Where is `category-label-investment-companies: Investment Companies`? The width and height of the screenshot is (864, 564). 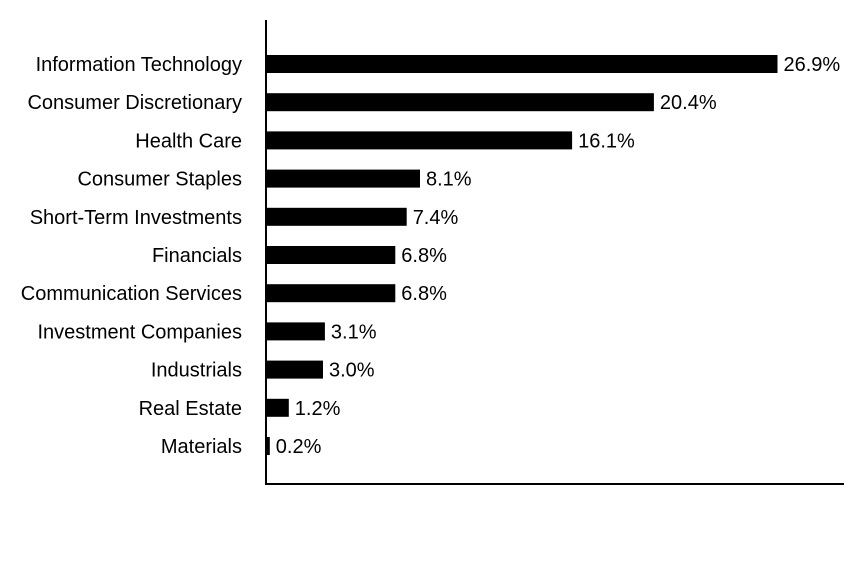 category-label-investment-companies: Investment Companies is located at coordinates (139, 332).